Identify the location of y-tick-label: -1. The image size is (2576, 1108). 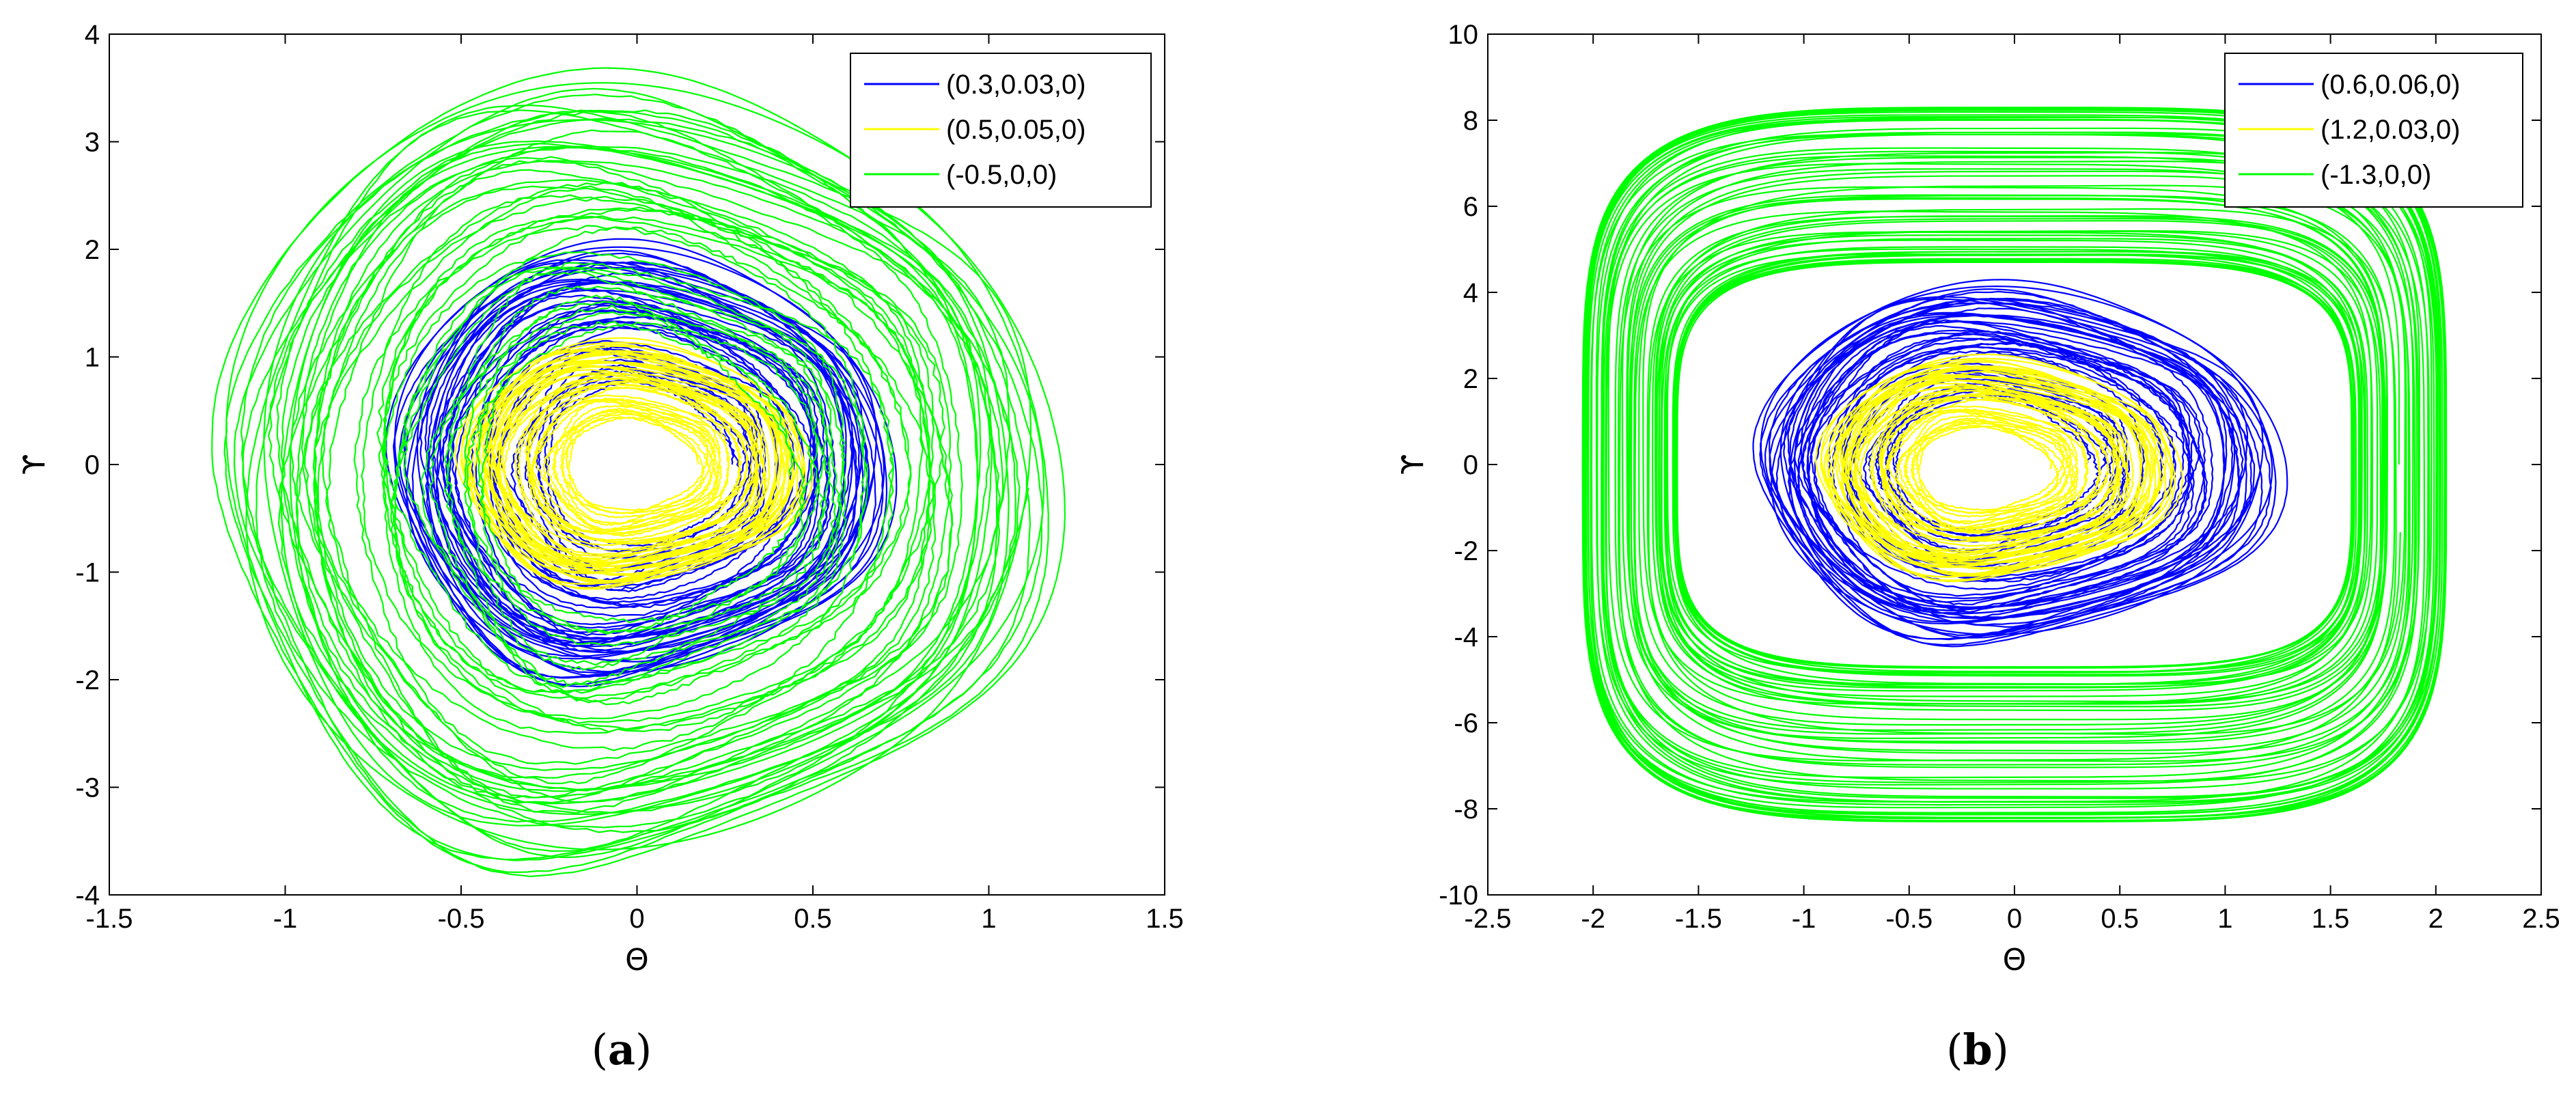
(88, 573).